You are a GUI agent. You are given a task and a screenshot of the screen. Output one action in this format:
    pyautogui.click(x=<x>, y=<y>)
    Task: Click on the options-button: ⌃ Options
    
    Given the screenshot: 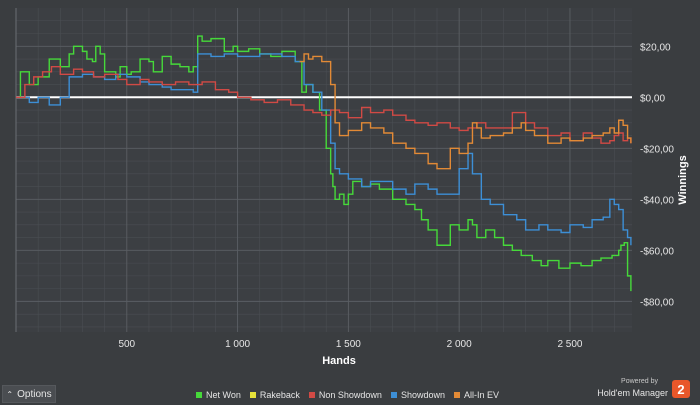 What is the action you would take?
    pyautogui.click(x=29, y=394)
    